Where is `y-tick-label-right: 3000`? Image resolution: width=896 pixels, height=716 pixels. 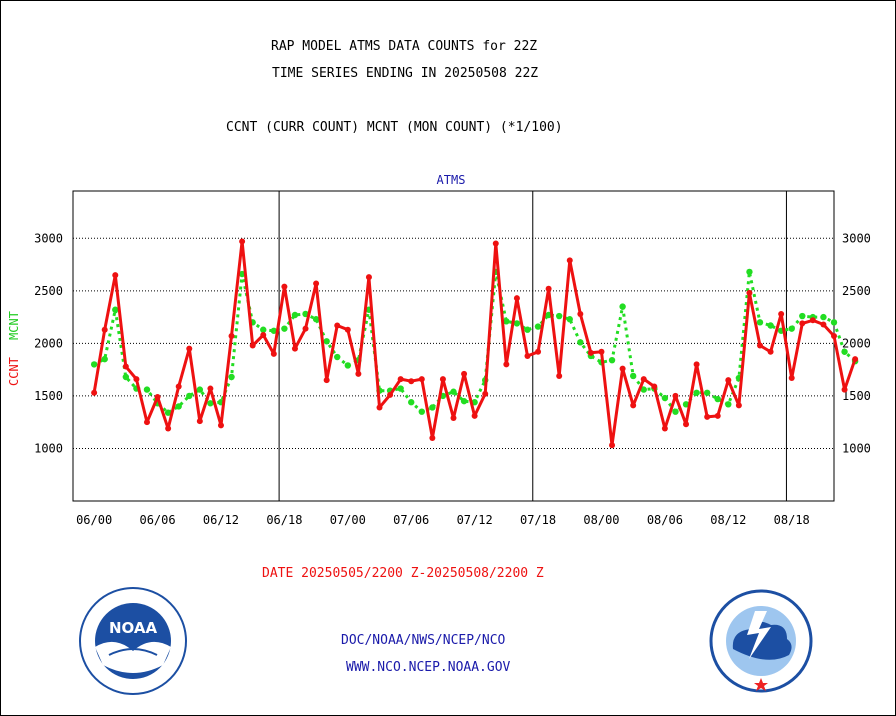
y-tick-label-right: 3000 is located at coordinates (856, 238).